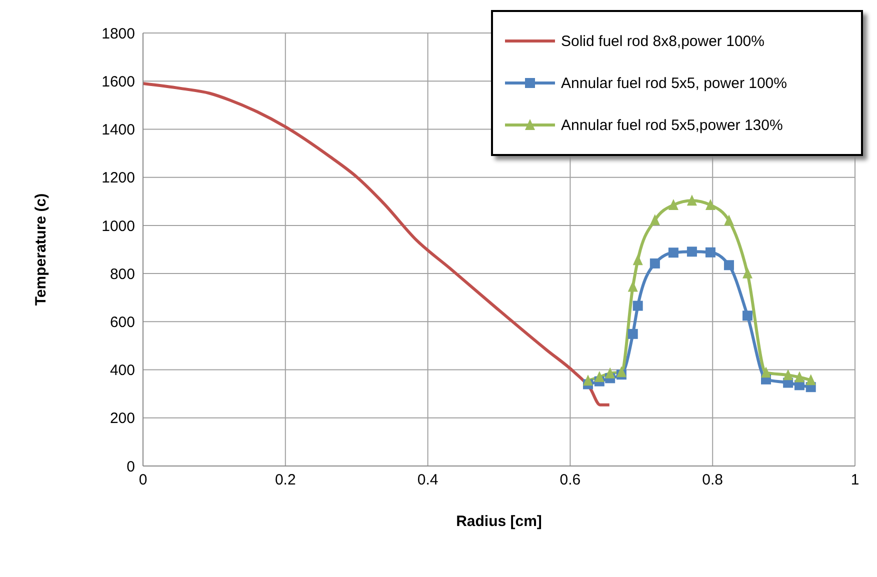 This screenshot has width=877, height=577. Describe the element at coordinates (122, 419) in the screenshot. I see `y-tick-label: 200` at that location.